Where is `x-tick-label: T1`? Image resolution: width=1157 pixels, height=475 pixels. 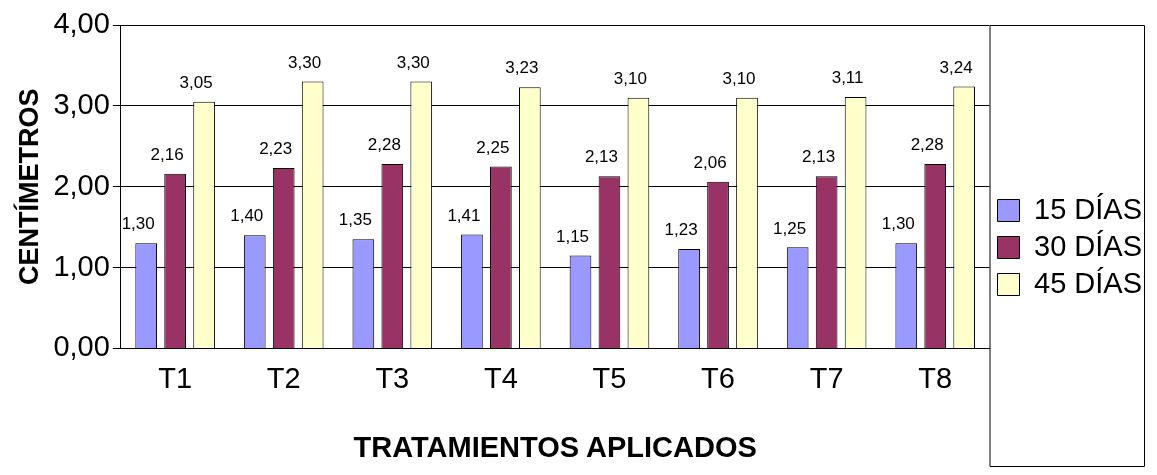 x-tick-label: T1 is located at coordinates (175, 377).